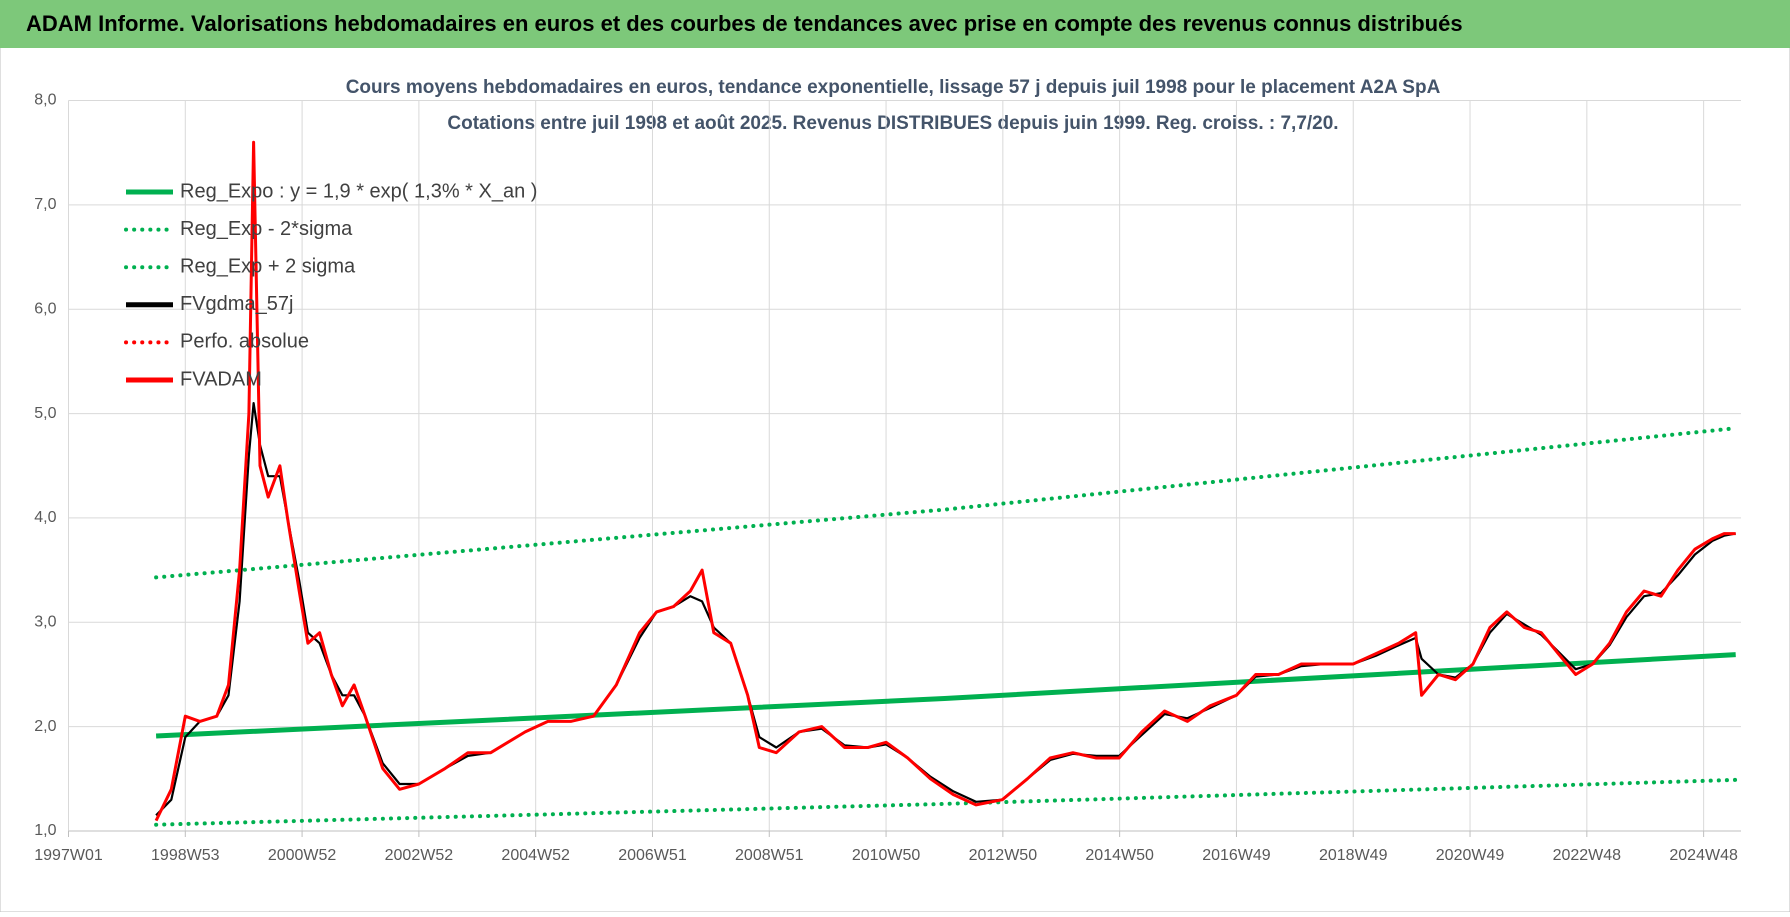  Describe the element at coordinates (244, 342) in the screenshot. I see `legend-label: Perfo. absolue` at that location.